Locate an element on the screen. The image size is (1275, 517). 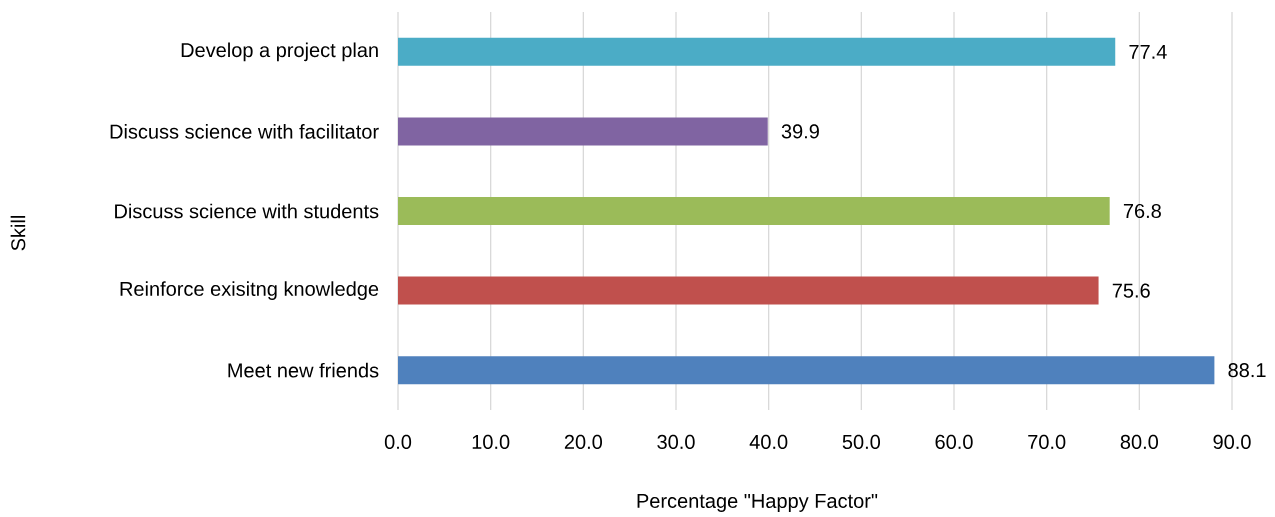
x-tick-label: 90.0 is located at coordinates (1232, 442).